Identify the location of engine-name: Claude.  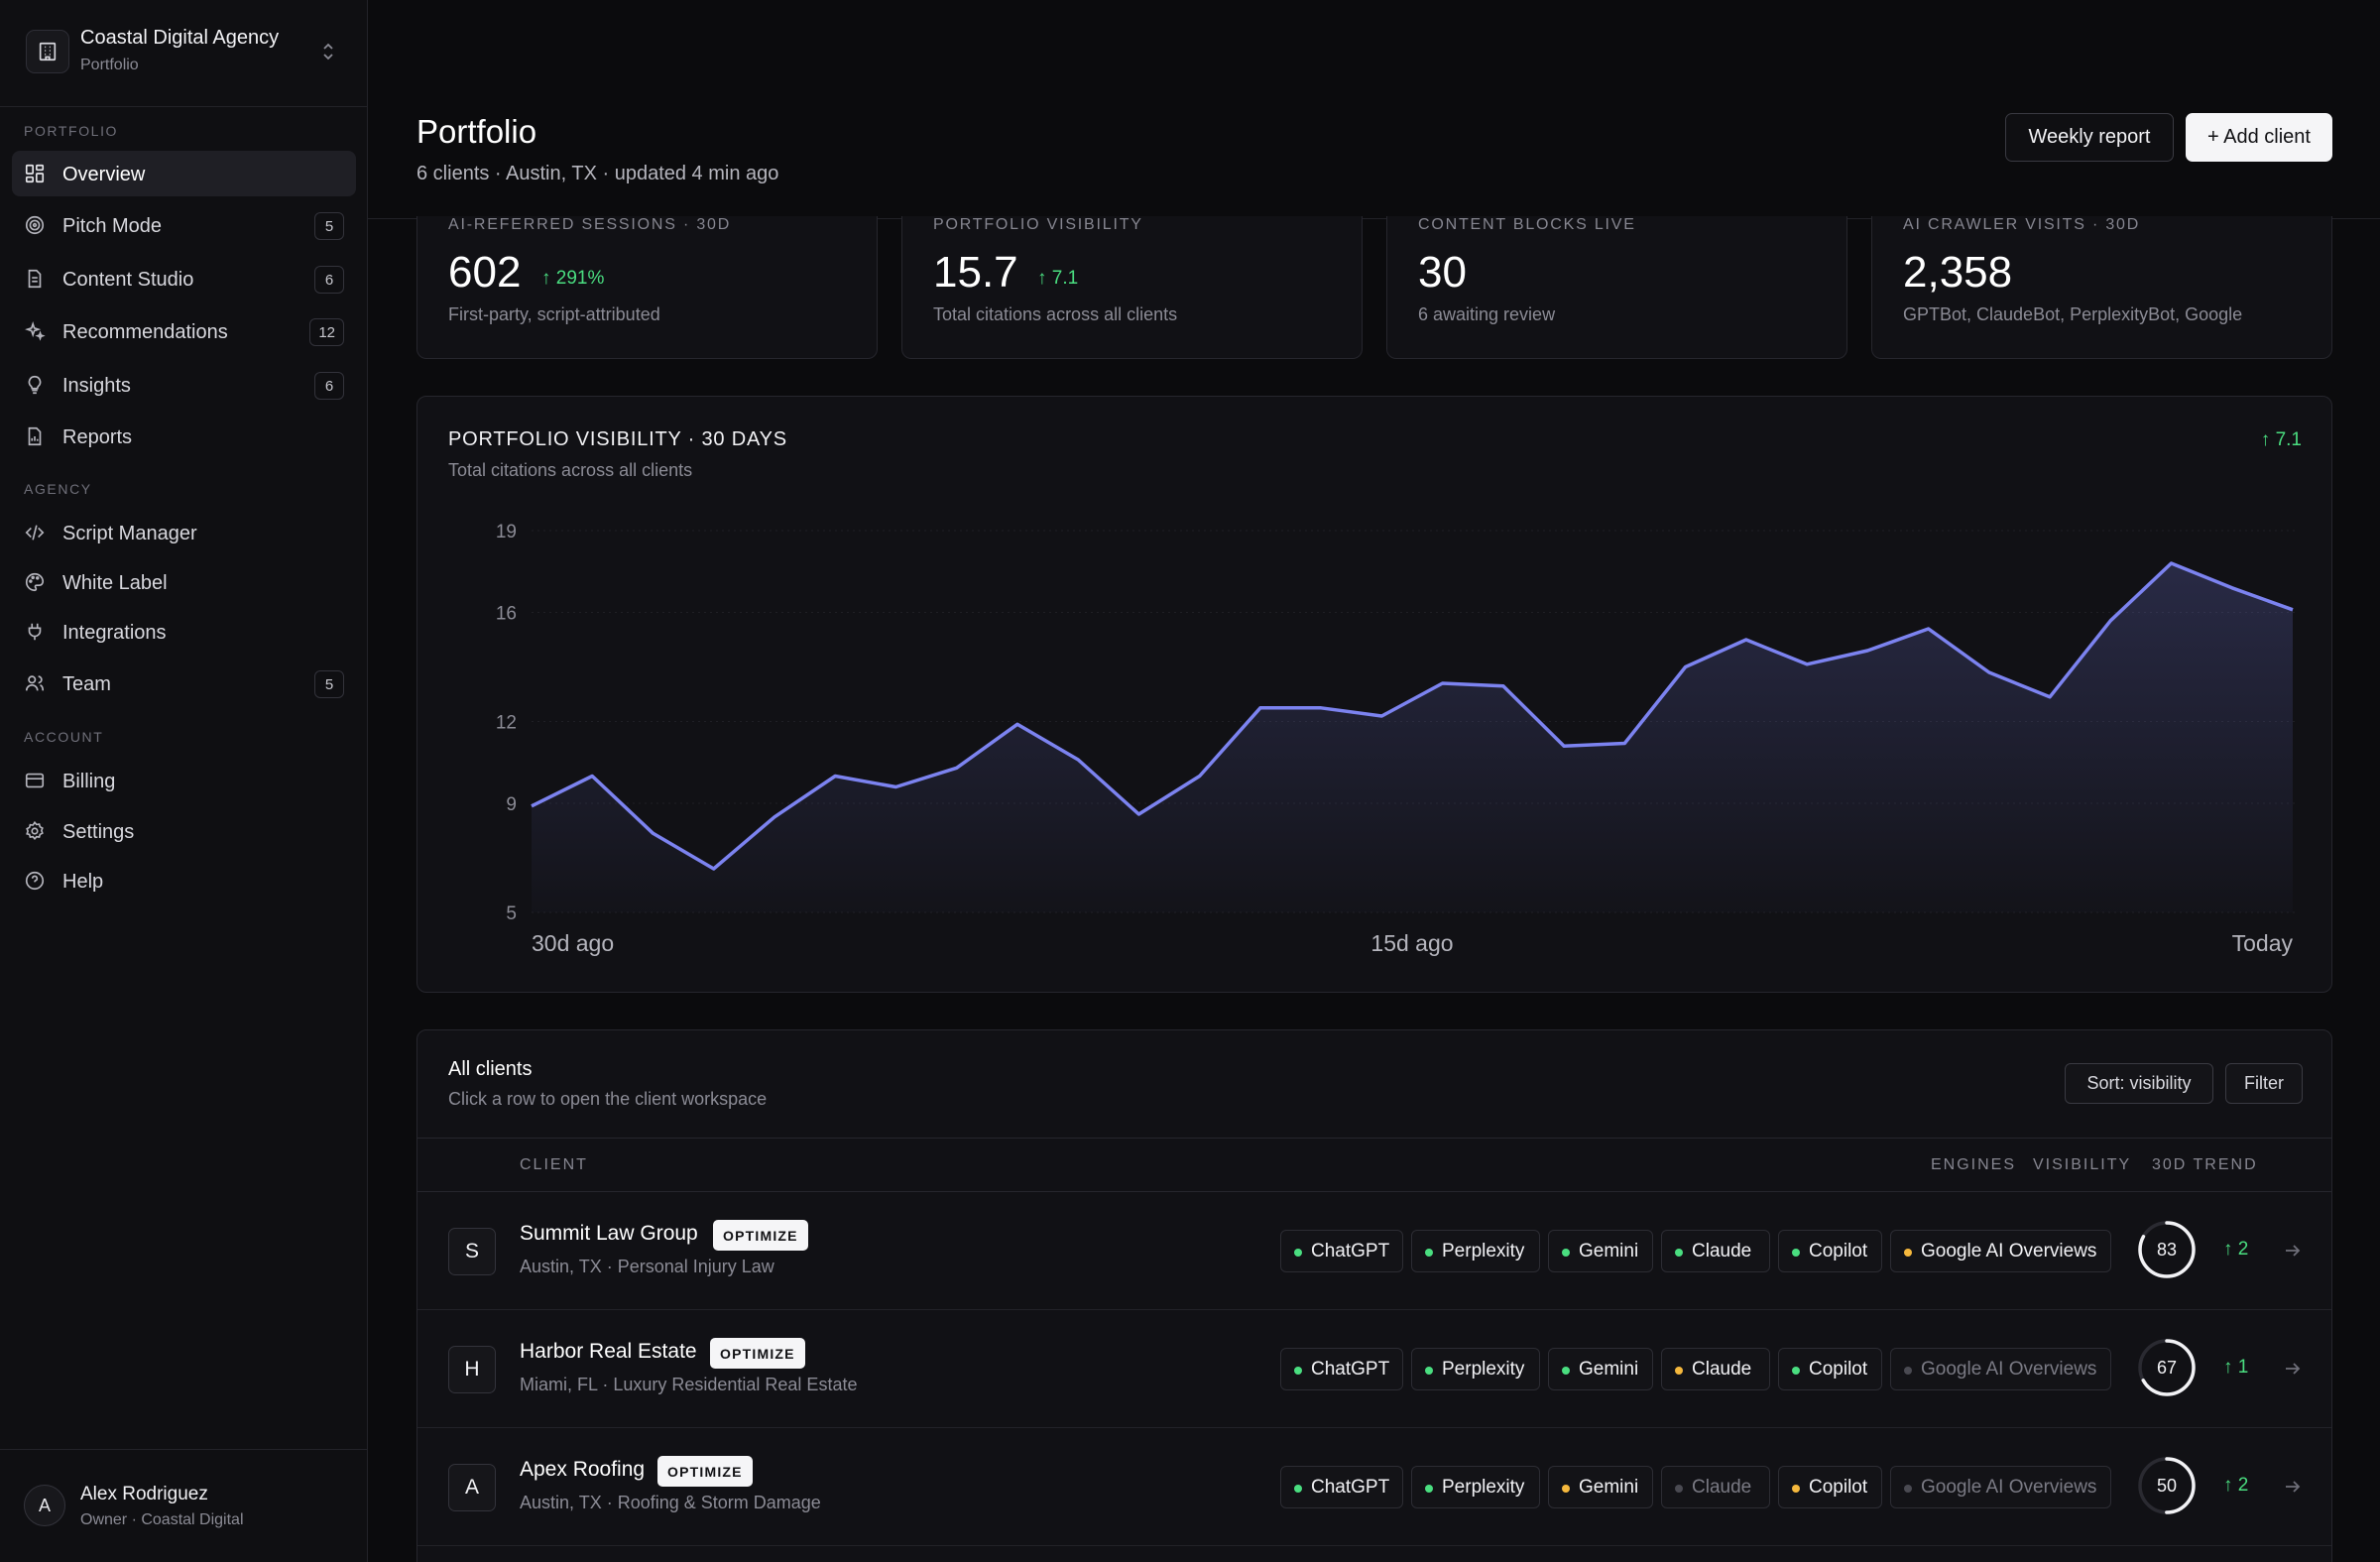
(1722, 1251).